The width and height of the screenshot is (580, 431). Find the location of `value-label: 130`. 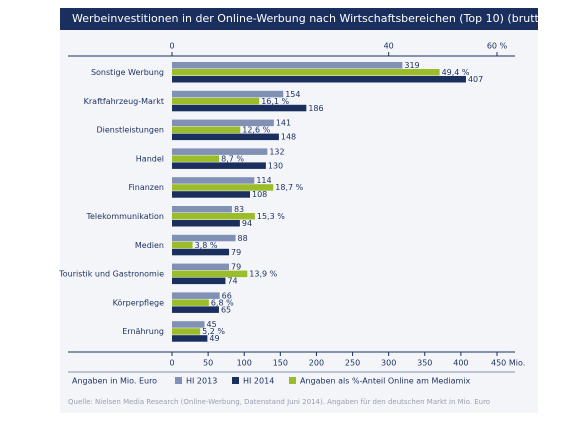

value-label: 130 is located at coordinates (275, 165).